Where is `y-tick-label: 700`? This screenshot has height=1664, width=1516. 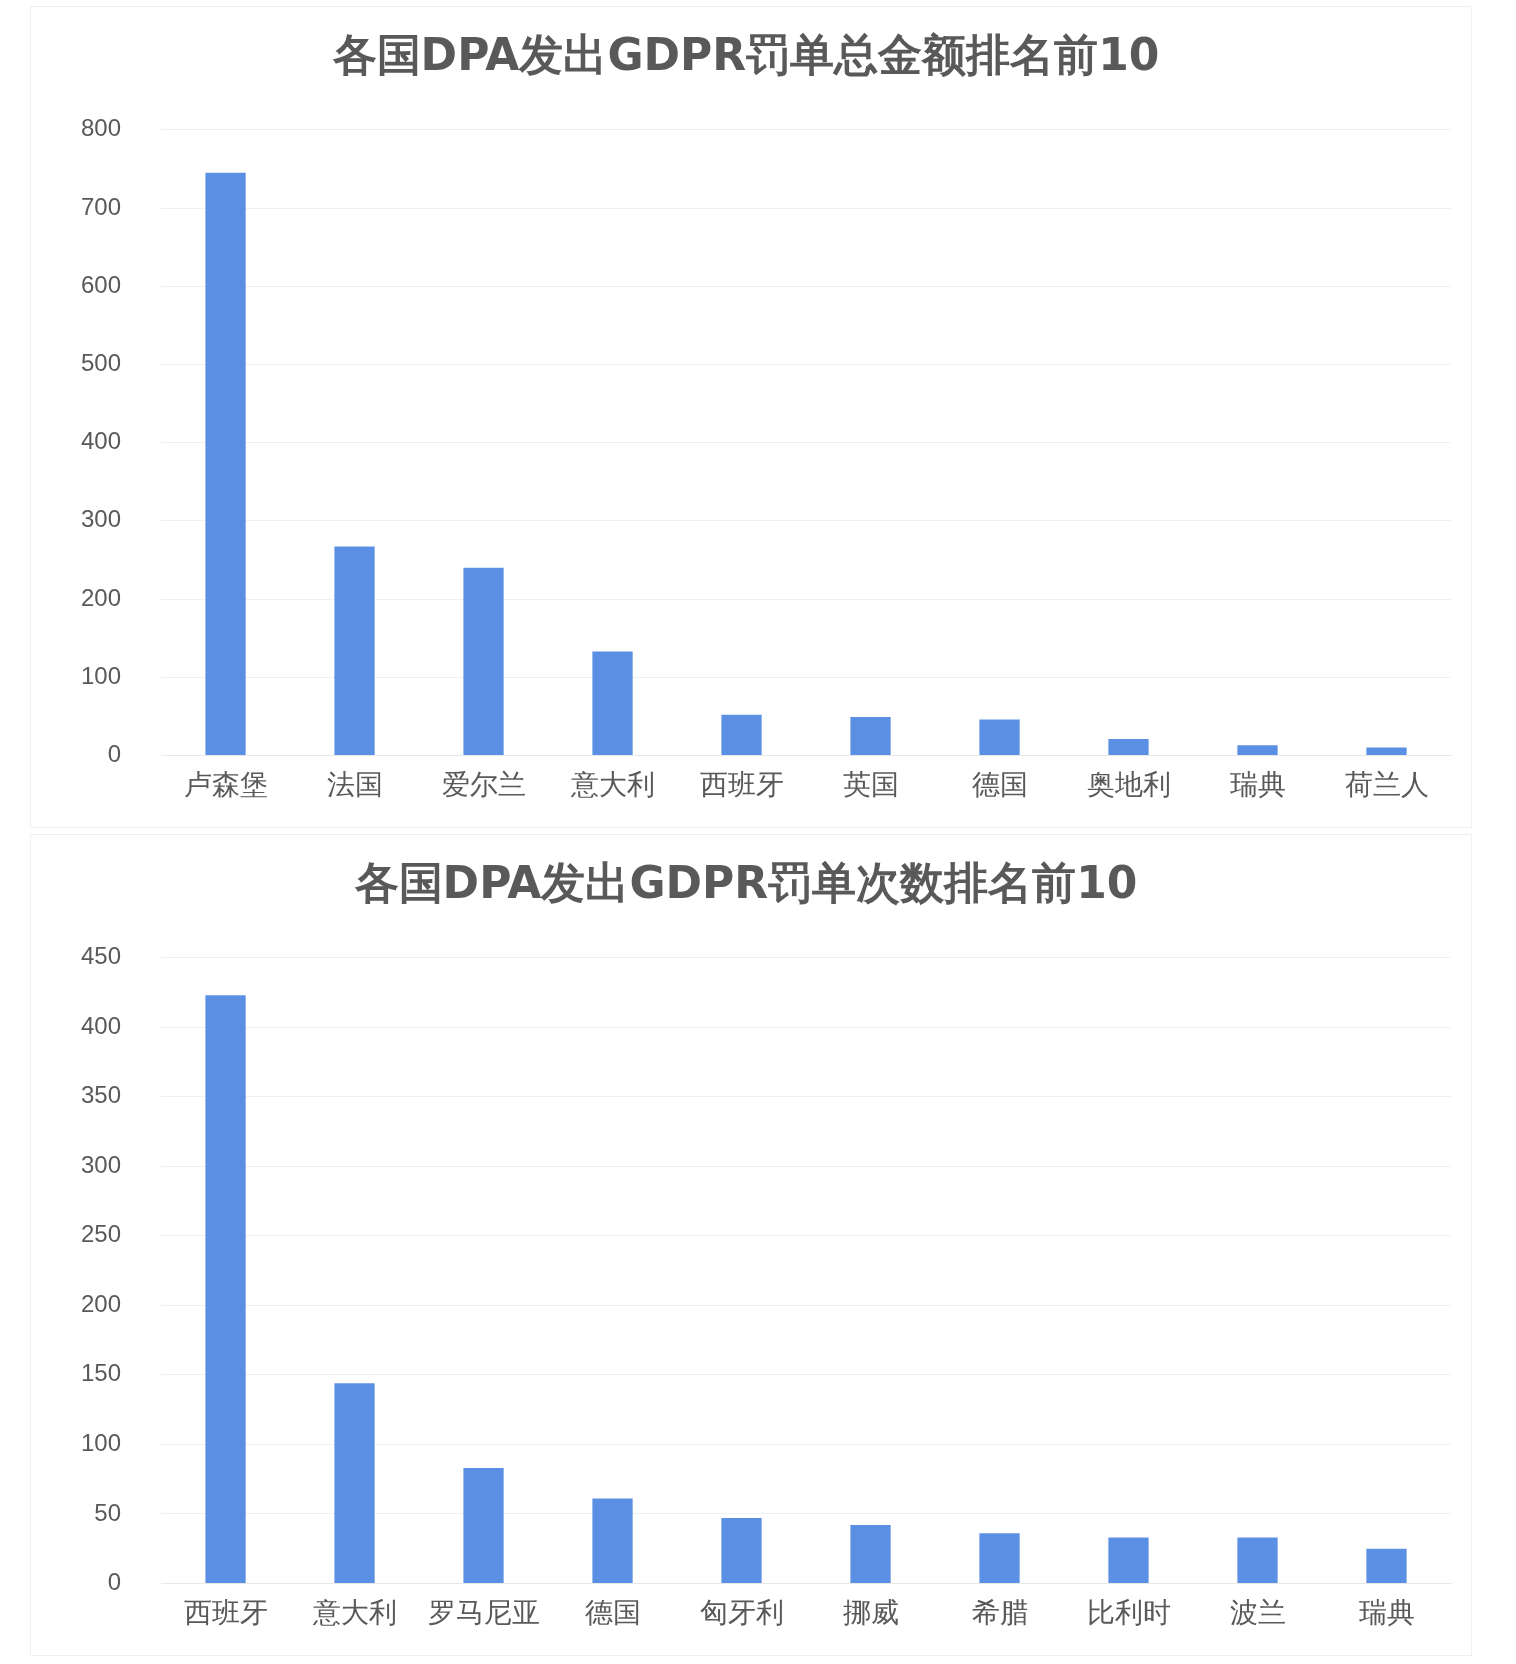
y-tick-label: 700 is located at coordinates (101, 206).